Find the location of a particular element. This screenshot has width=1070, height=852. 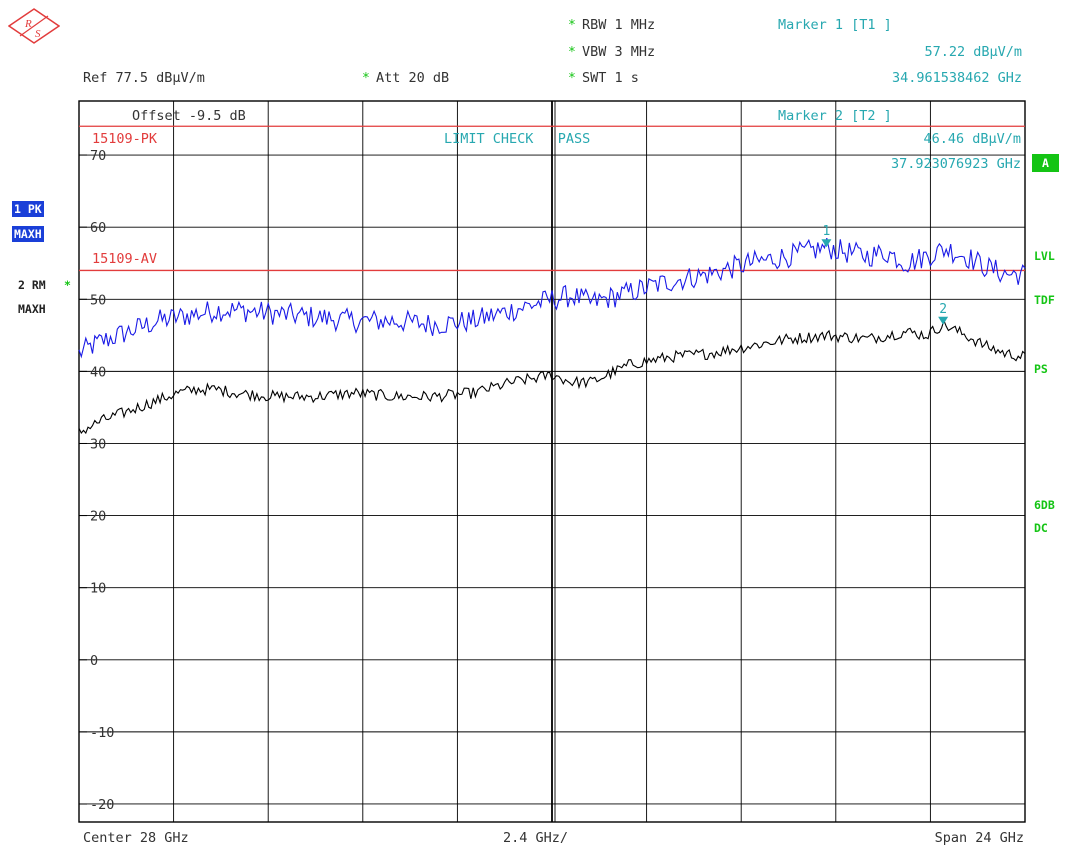

marker1-title: Marker 1 [T1 ] is located at coordinates (835, 25).